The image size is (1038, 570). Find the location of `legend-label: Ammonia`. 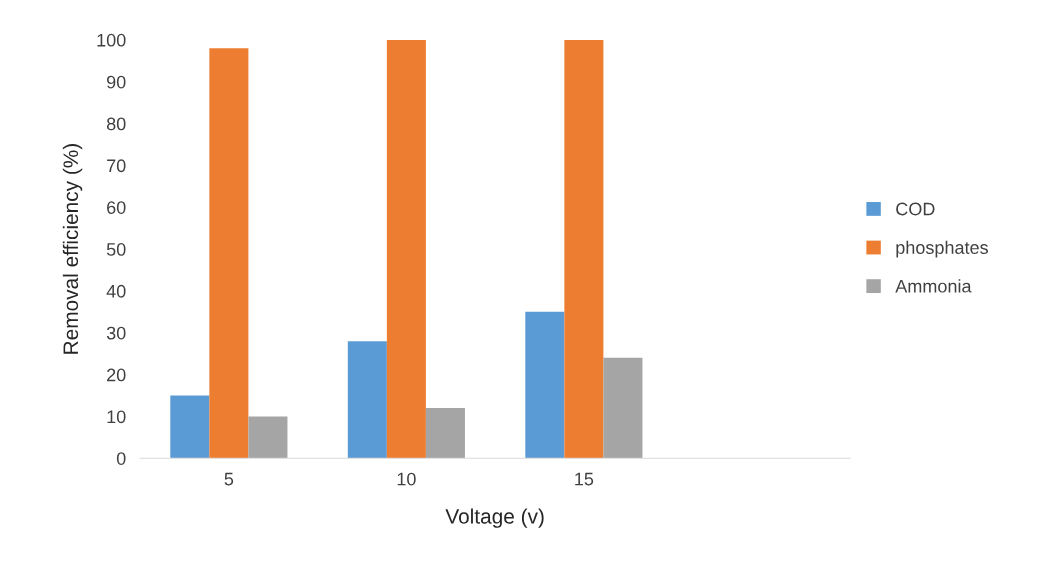

legend-label: Ammonia is located at coordinates (933, 286).